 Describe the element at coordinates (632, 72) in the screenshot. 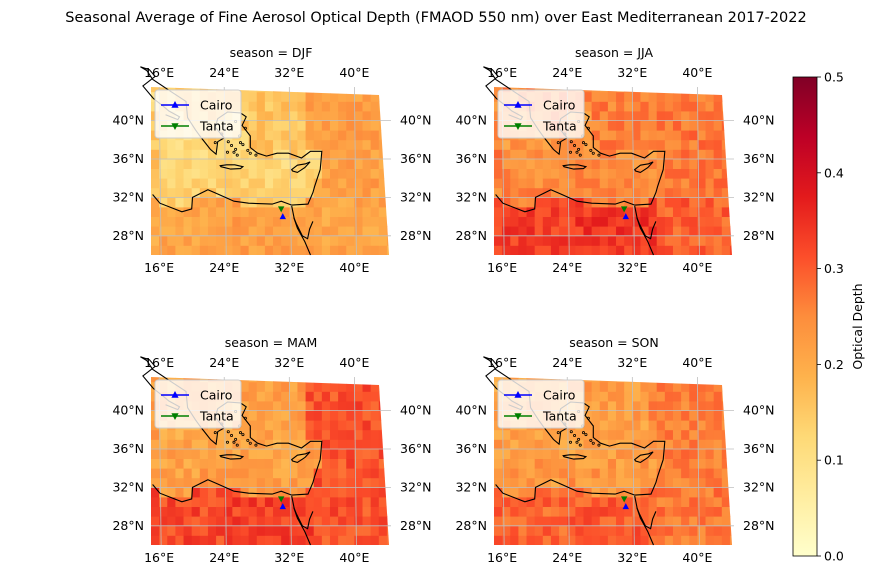

I see `lon-tick-top: 32°E` at that location.